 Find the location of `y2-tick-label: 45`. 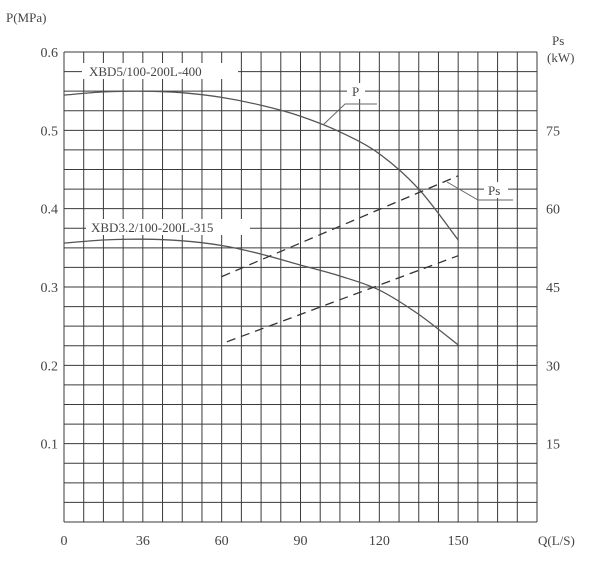

y2-tick-label: 45 is located at coordinates (553, 288).